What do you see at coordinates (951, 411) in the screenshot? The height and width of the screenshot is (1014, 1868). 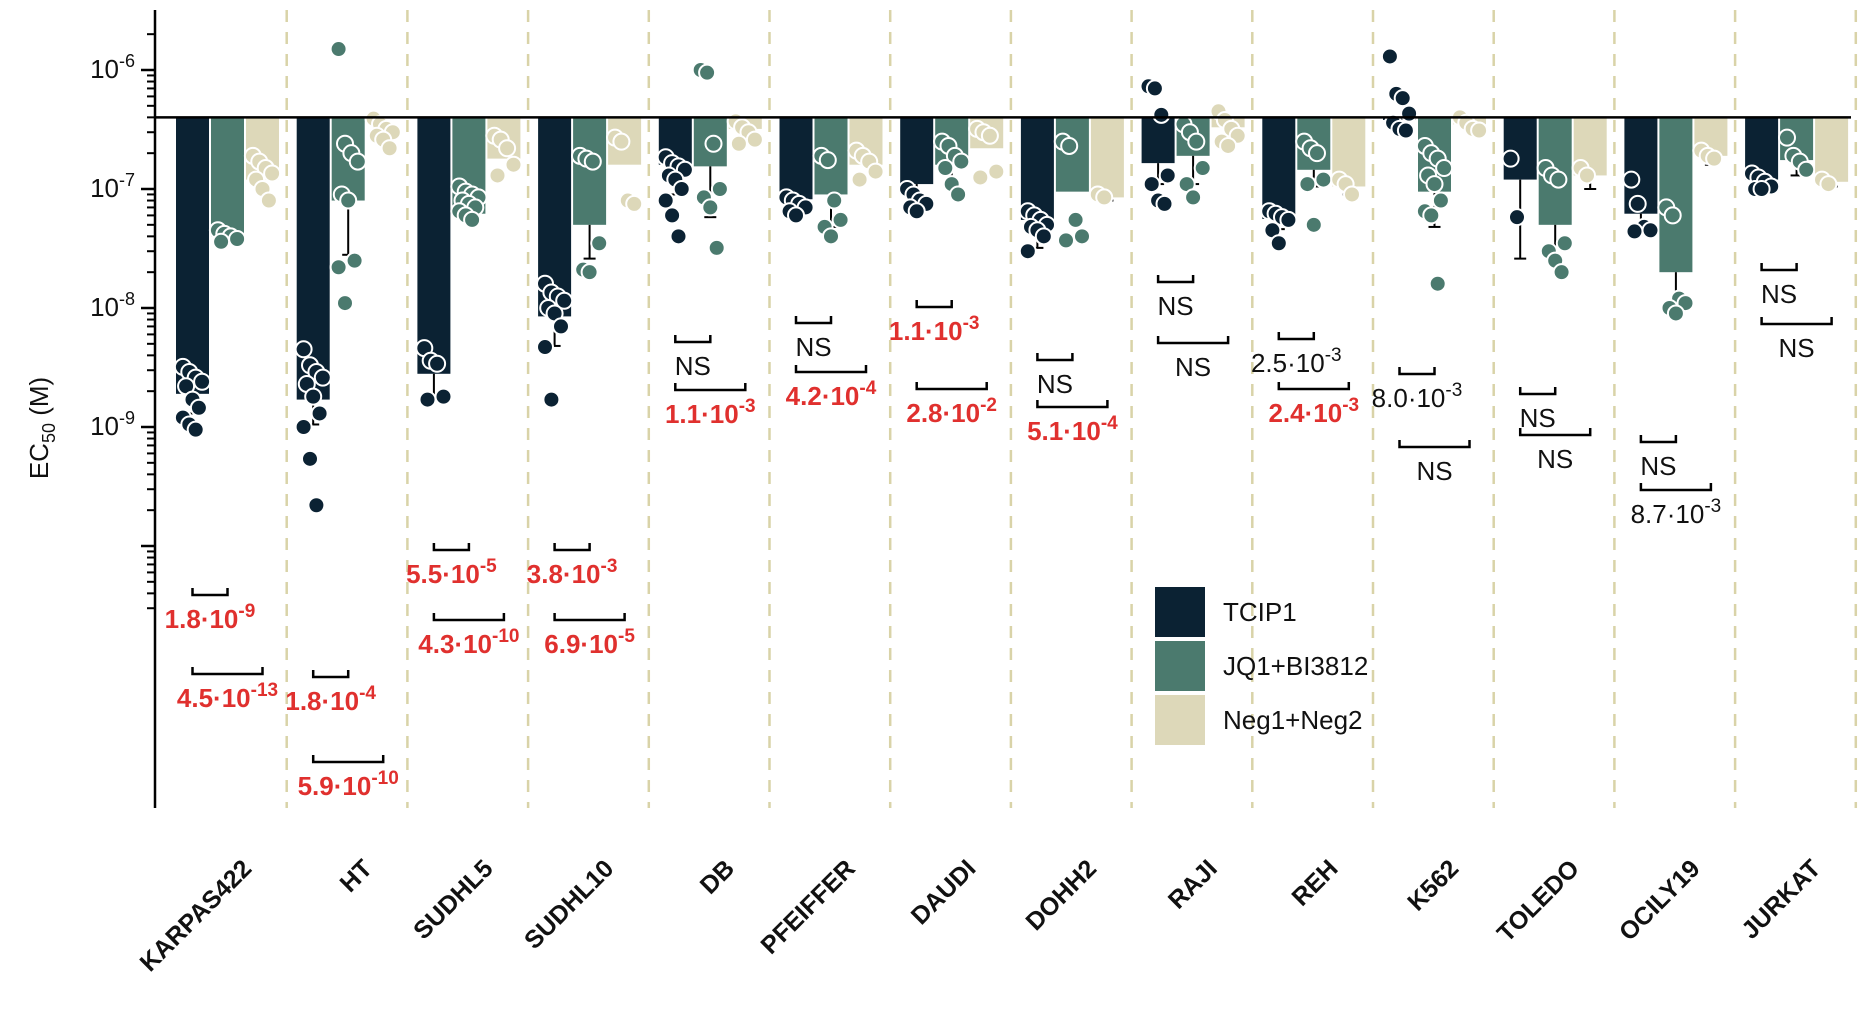 I see `p-value-label: 2.8·10⁻²` at bounding box center [951, 411].